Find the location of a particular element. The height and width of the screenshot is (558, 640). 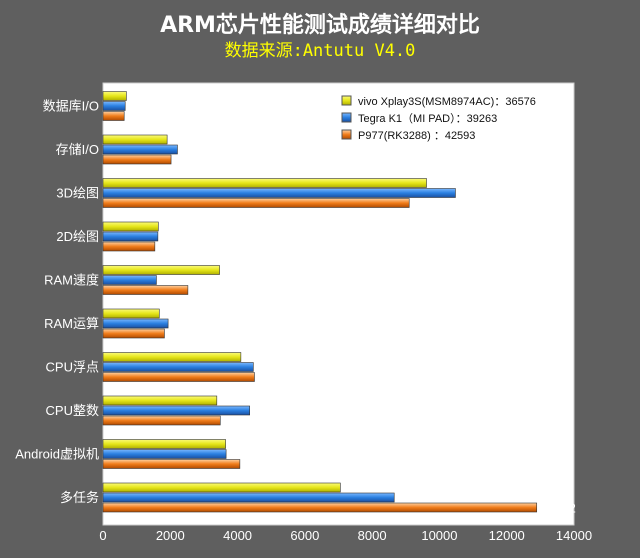

data-label: 2523 is located at coordinates (205, 290).